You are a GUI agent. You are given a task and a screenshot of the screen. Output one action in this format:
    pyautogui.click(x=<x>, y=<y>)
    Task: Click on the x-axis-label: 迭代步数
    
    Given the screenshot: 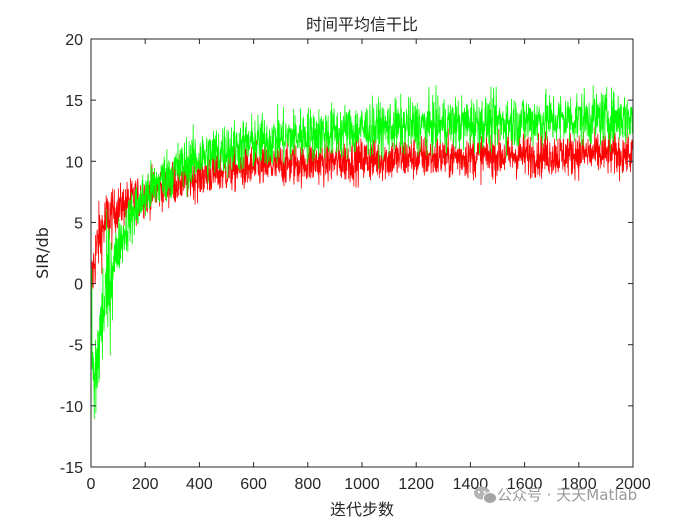 What is the action you would take?
    pyautogui.click(x=362, y=509)
    